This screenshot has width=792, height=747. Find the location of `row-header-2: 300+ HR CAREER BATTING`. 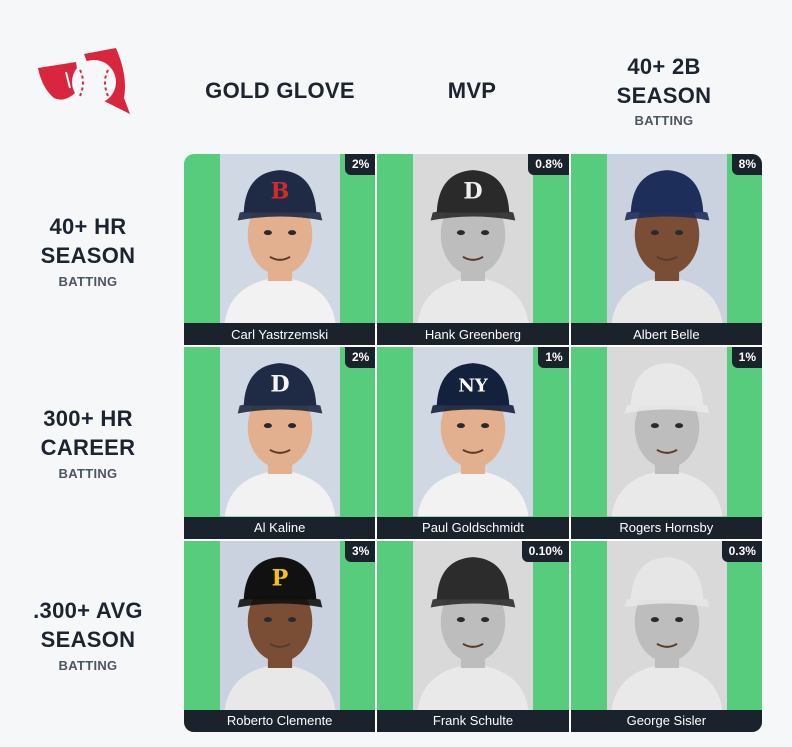

row-header-2: 300+ HR CAREER BATTING is located at coordinates (88, 442).